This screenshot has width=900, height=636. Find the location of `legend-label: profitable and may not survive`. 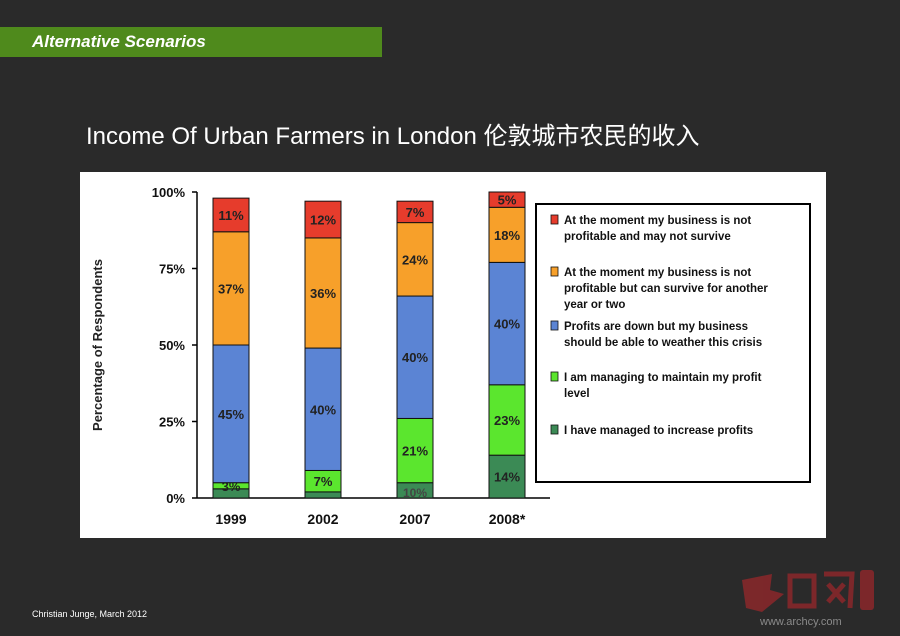

legend-label: profitable and may not survive is located at coordinates (647, 237).